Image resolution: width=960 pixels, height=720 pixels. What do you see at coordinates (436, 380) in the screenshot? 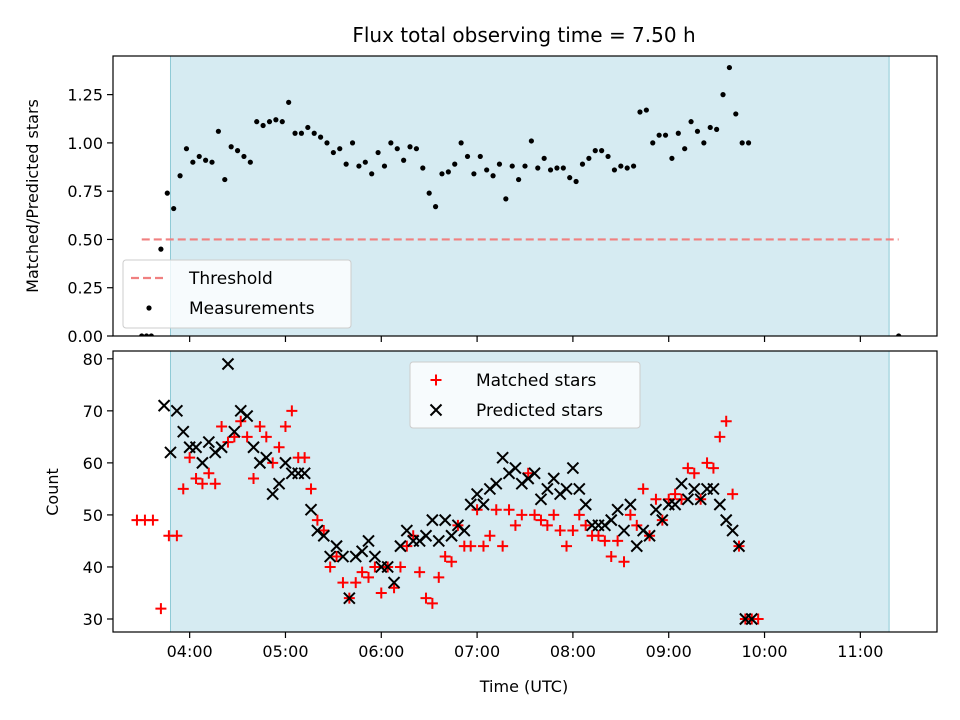
I see `legend-matched-swatch` at bounding box center [436, 380].